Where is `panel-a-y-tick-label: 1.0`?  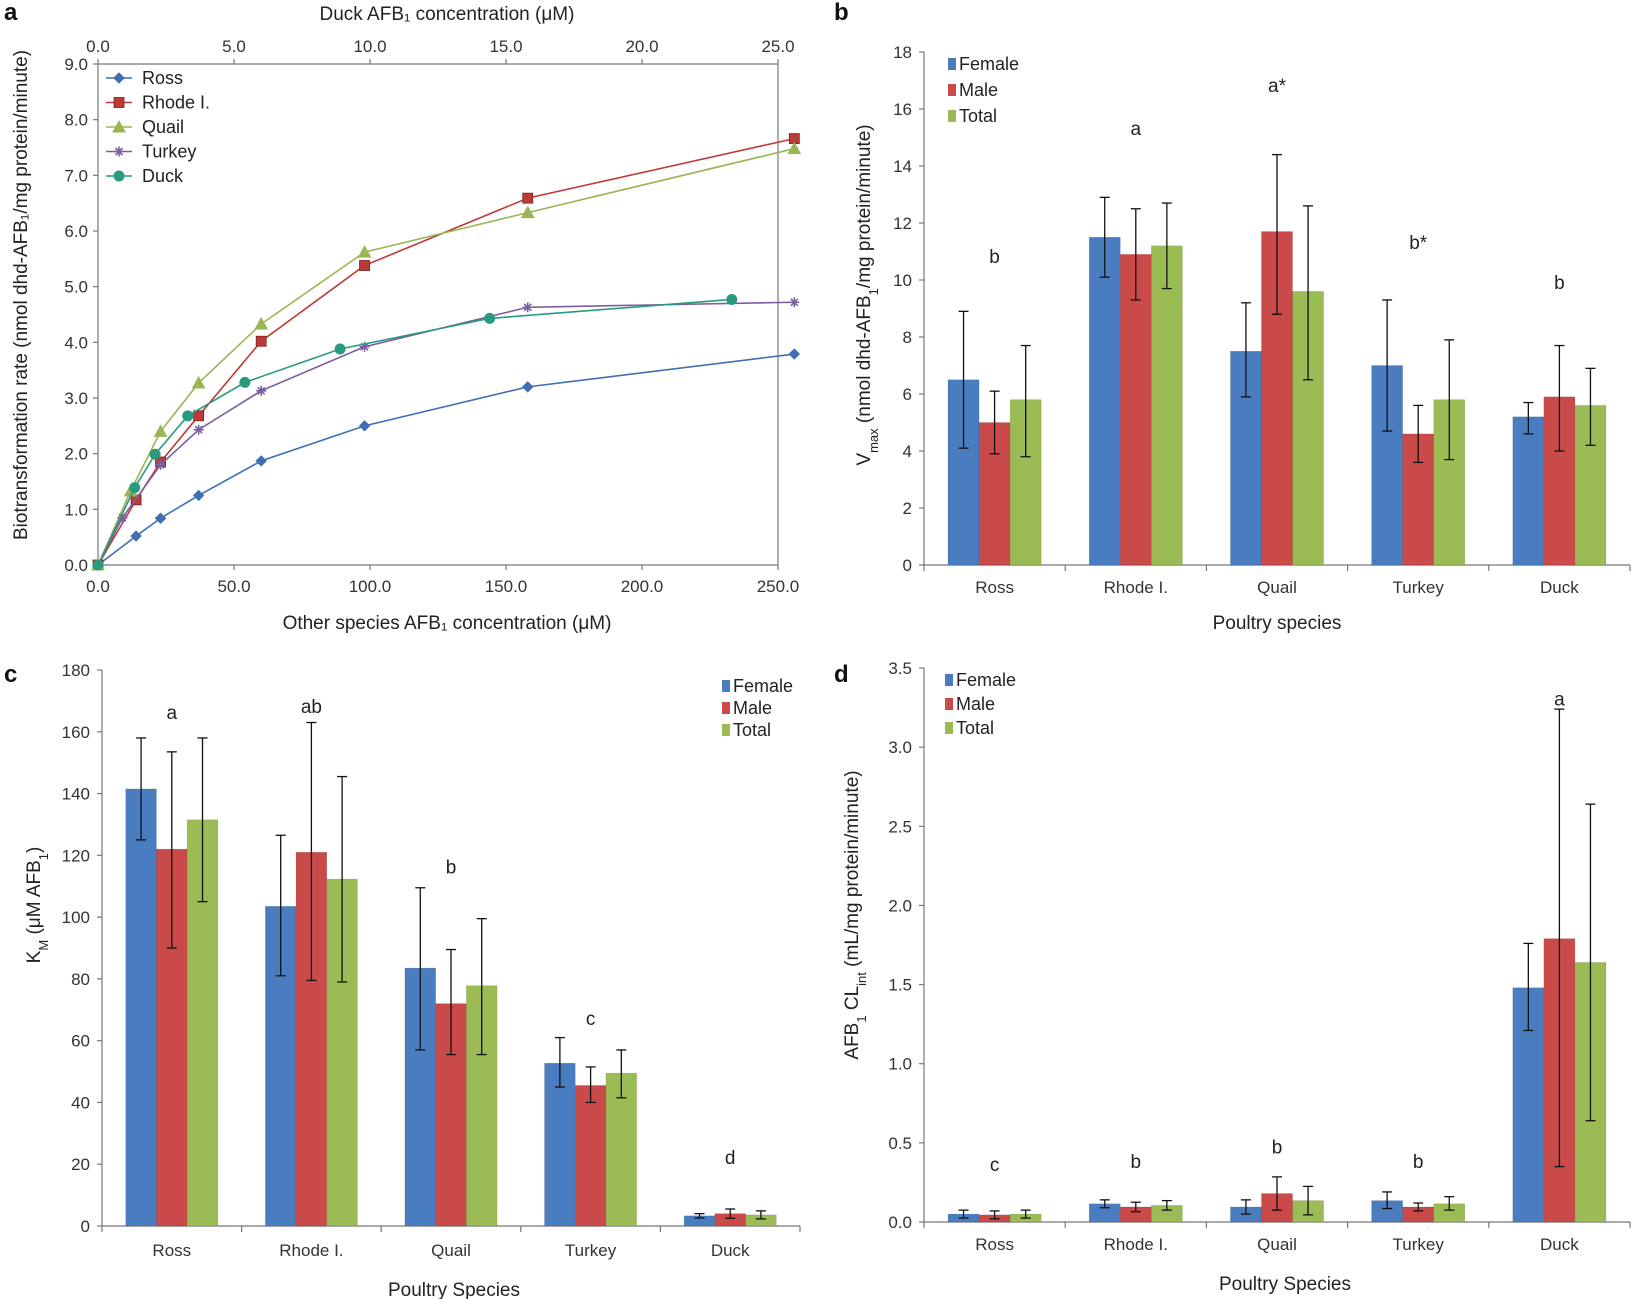 panel-a-y-tick-label: 1.0 is located at coordinates (76, 509).